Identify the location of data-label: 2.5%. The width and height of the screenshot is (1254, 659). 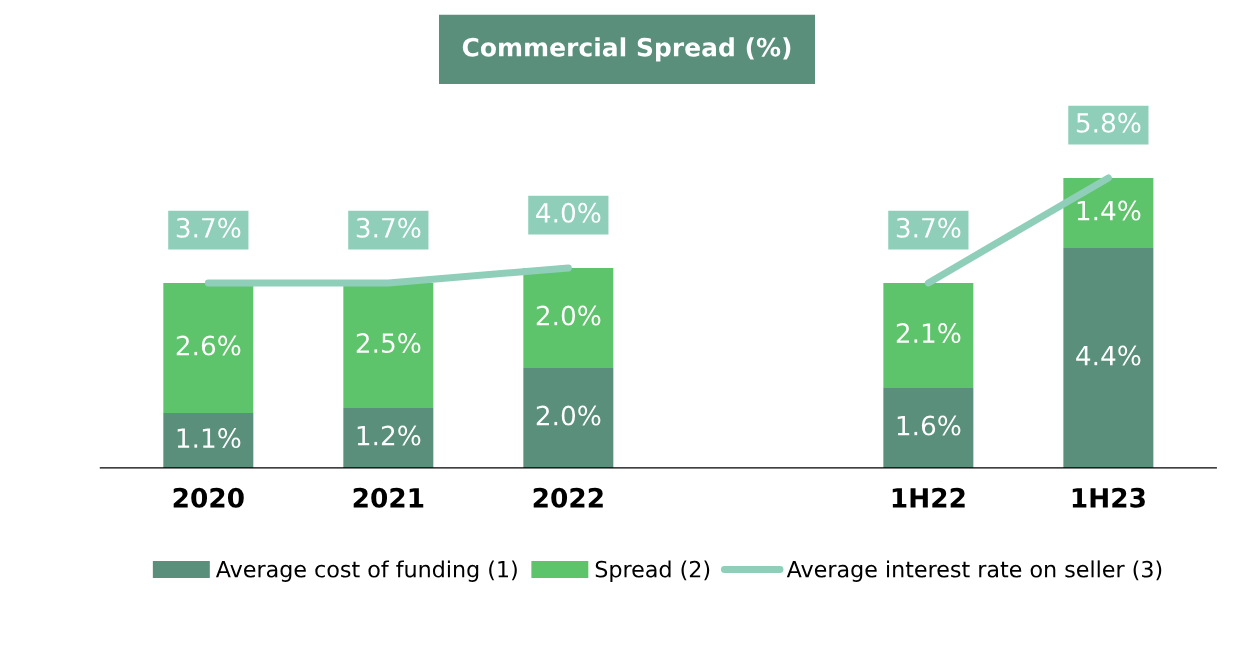
(388, 343).